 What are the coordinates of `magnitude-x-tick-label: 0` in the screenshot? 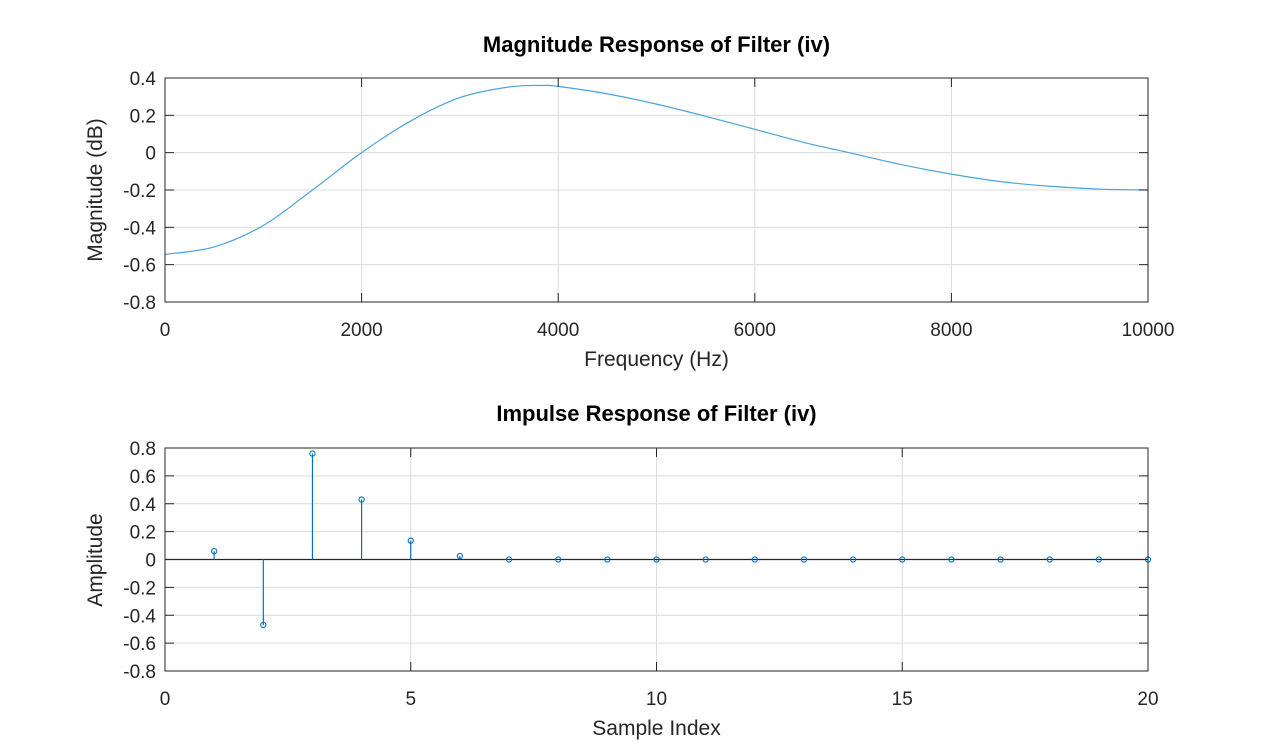 It's located at (165, 330).